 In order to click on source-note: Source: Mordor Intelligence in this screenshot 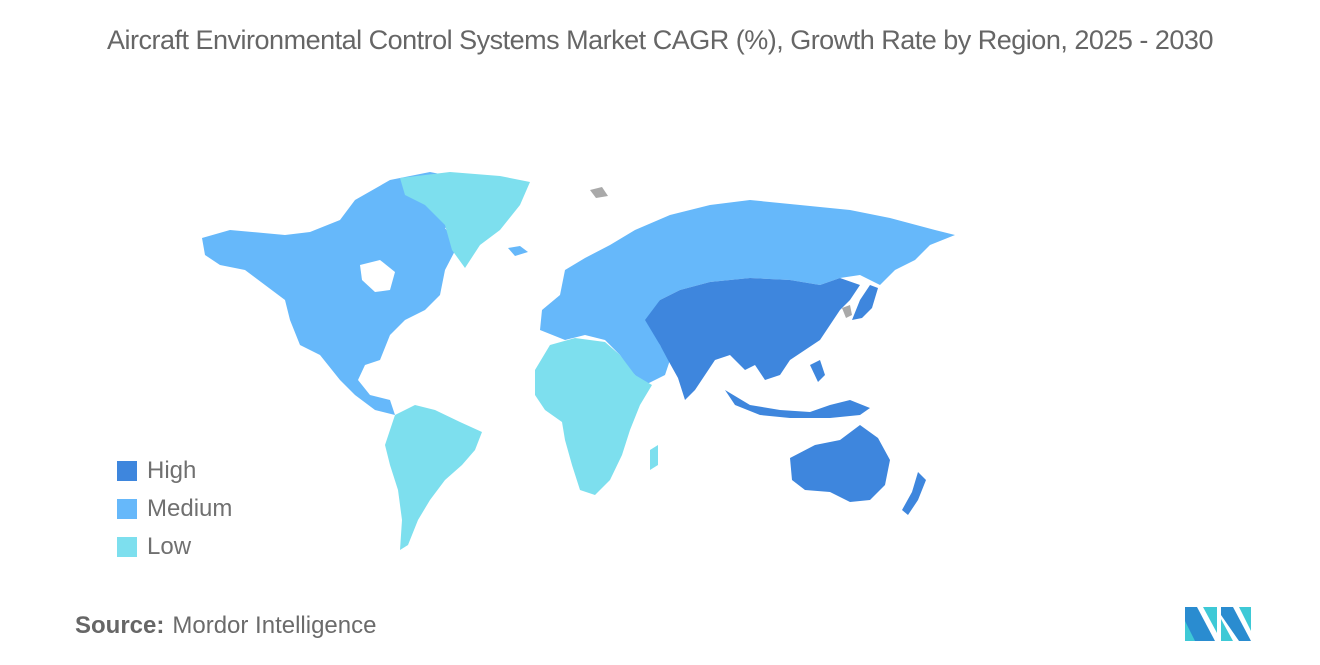, I will do `click(225, 626)`.